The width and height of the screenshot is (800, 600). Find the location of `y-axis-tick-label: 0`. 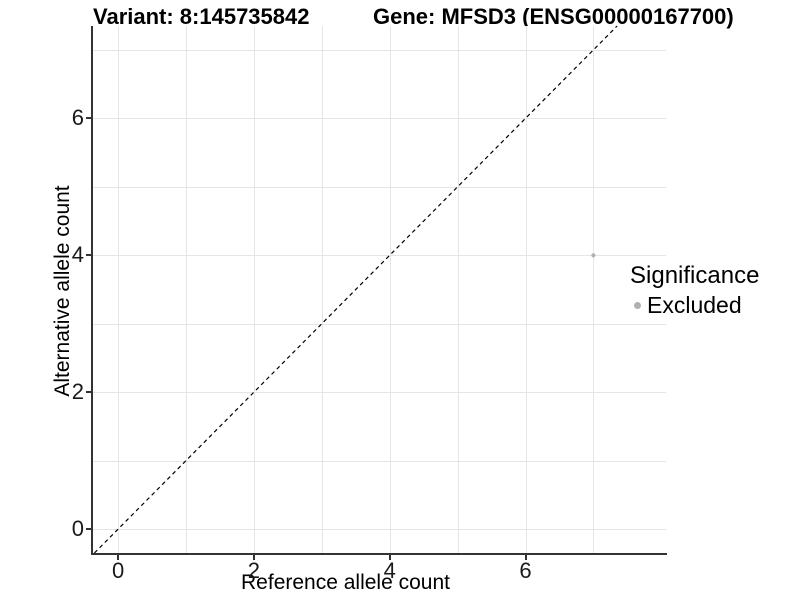

y-axis-tick-label: 0 is located at coordinates (77, 528).